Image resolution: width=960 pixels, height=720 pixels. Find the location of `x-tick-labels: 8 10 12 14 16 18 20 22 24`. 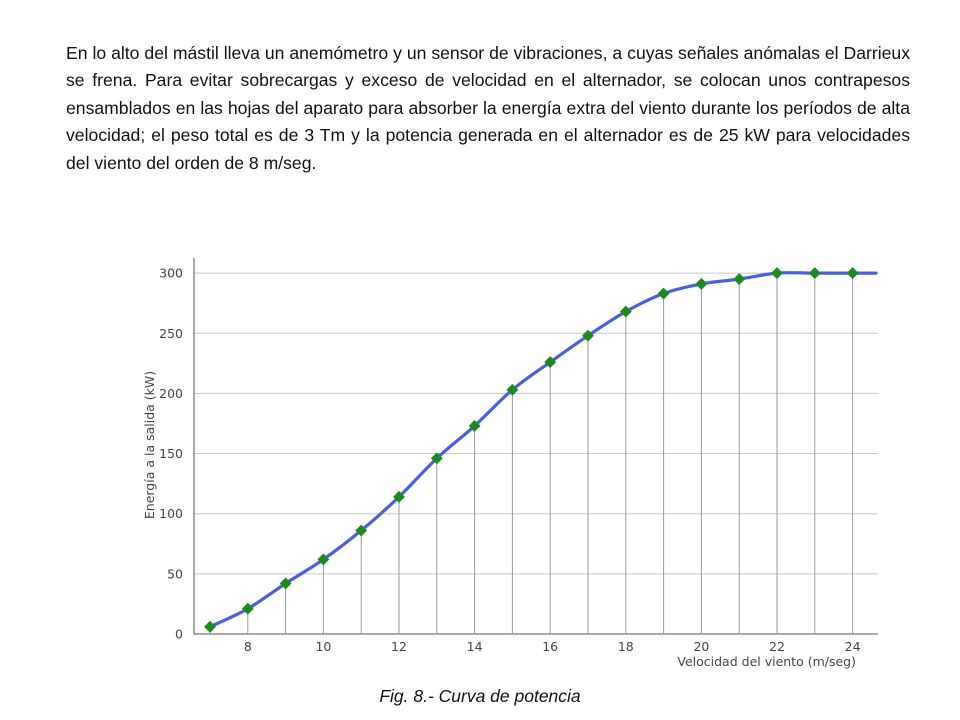

x-tick-labels: 8 10 12 14 16 18 20 22 24 is located at coordinates (552, 646).